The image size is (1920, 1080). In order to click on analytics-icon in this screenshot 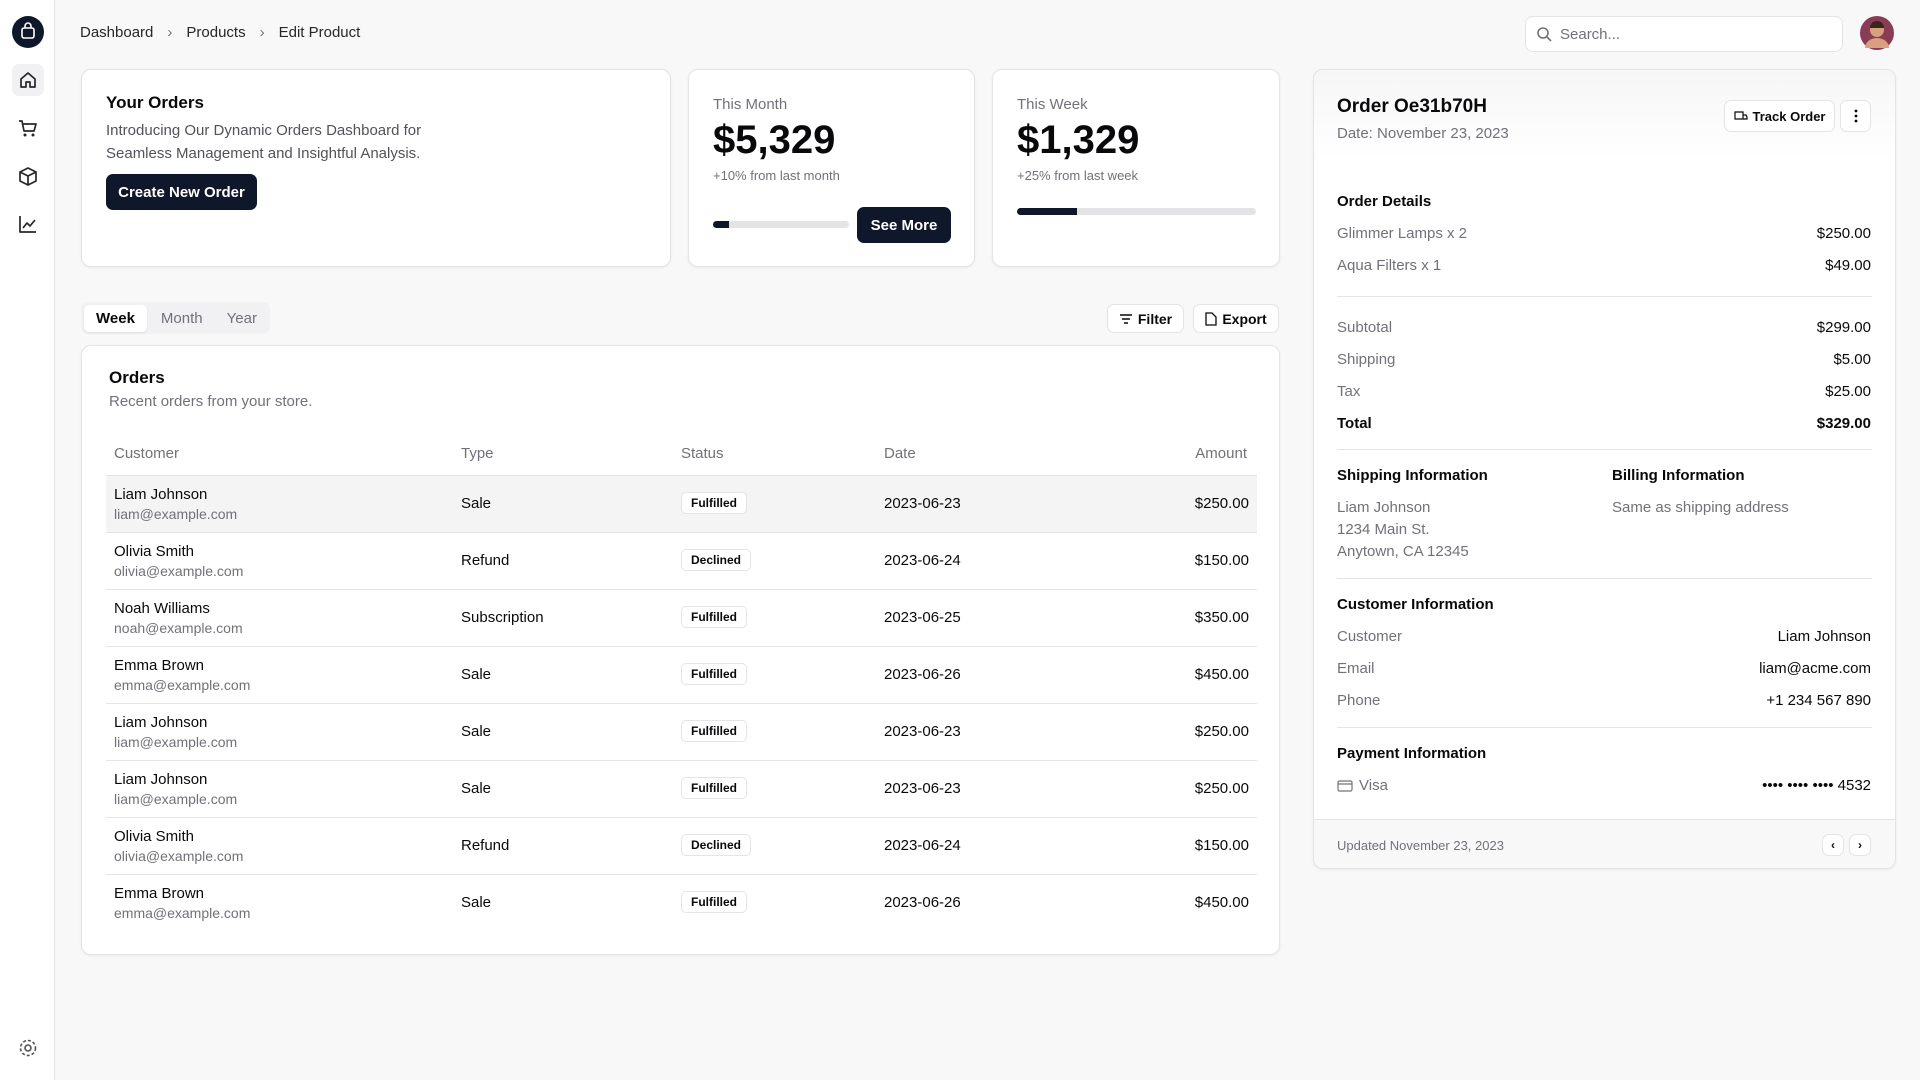, I will do `click(28, 224)`.